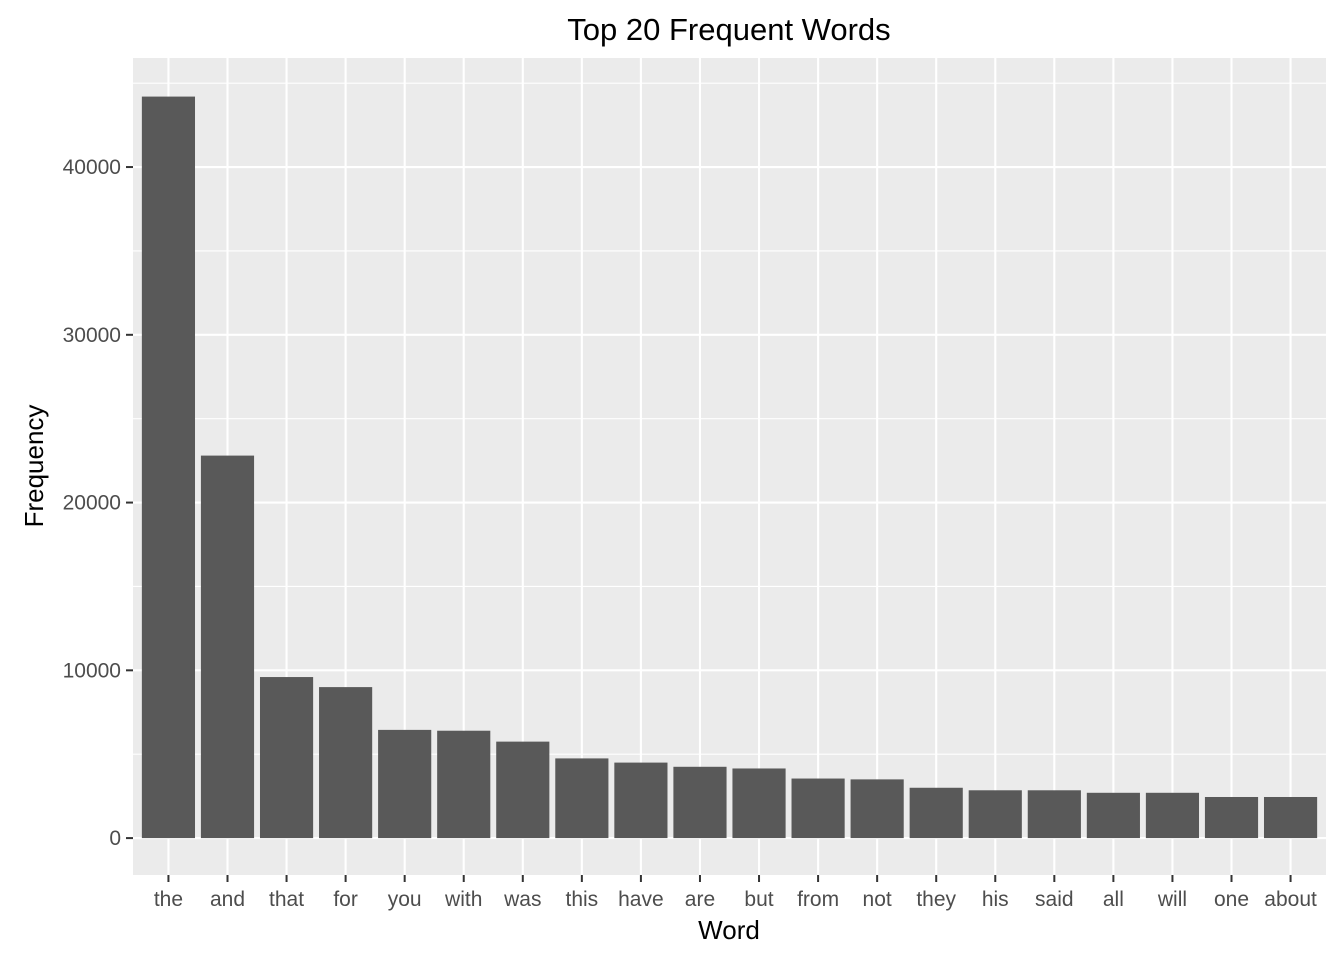 The height and width of the screenshot is (960, 1344). What do you see at coordinates (168, 899) in the screenshot?
I see `x-tick-label: the` at bounding box center [168, 899].